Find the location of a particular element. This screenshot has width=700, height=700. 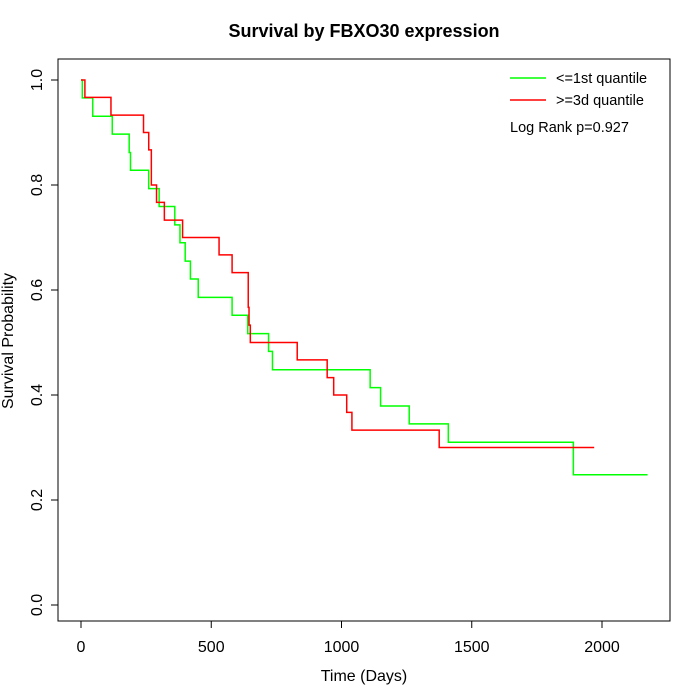

x-tick-label: 1500 is located at coordinates (472, 647).